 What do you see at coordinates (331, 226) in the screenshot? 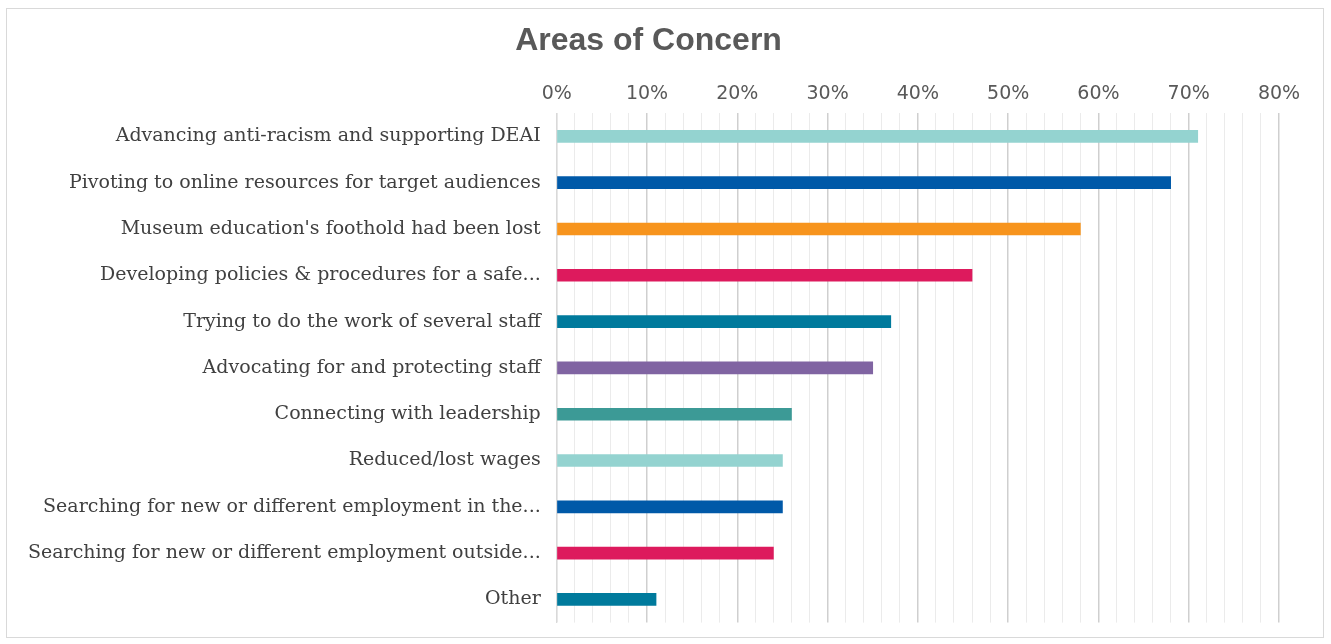
I see `y-tick-label: Museum education's foothold had been lost` at bounding box center [331, 226].